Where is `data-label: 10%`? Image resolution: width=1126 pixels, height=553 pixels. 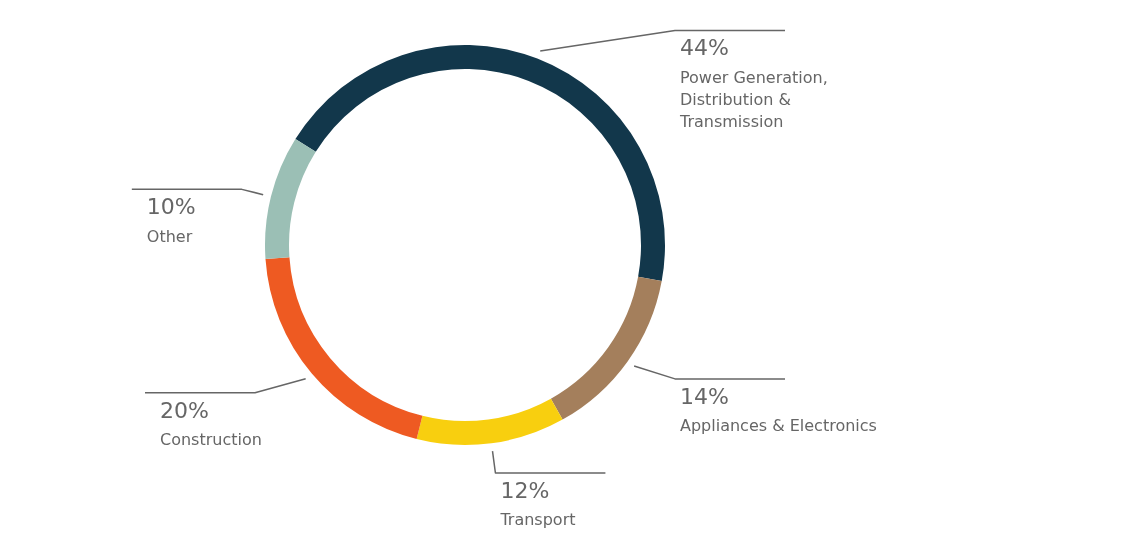
data-label: 10% is located at coordinates (171, 207).